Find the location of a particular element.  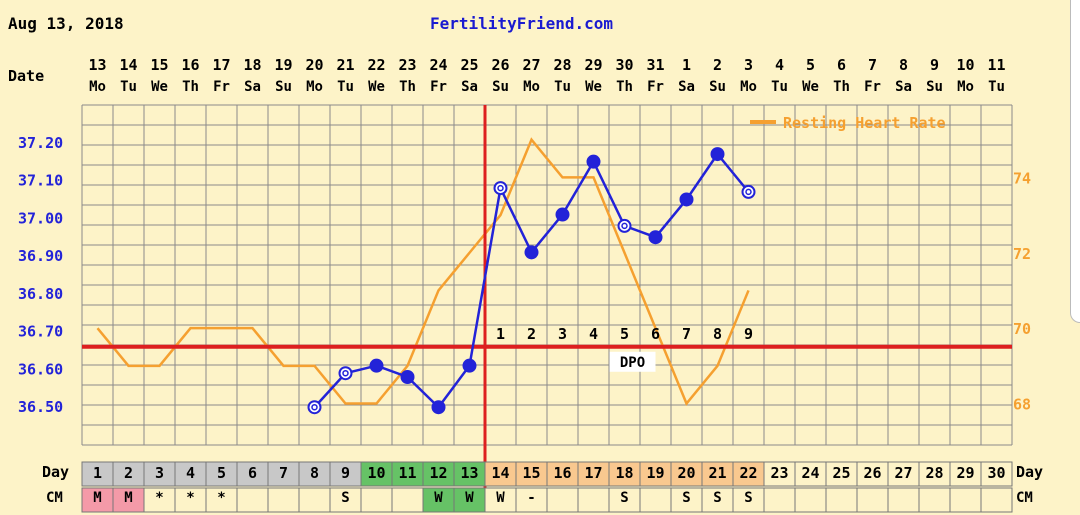

dpo-number-label: 1 is located at coordinates (500, 334).